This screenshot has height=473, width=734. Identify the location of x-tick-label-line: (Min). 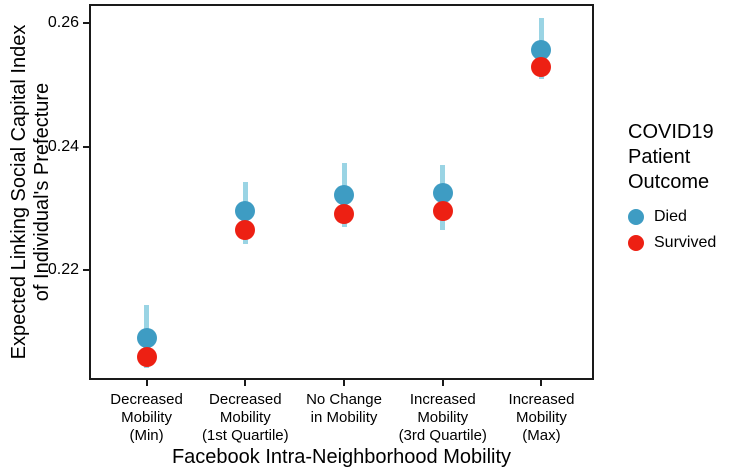
(146, 435).